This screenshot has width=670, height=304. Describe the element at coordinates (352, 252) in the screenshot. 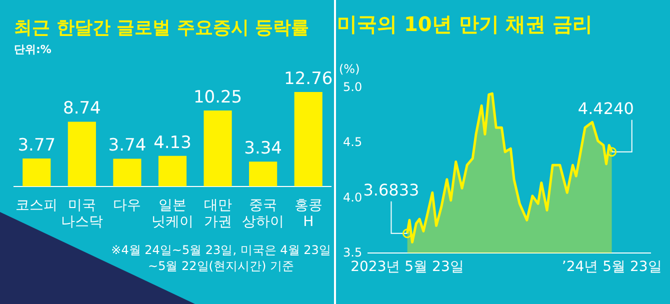

I see `y-tick-label: 3.5` at that location.